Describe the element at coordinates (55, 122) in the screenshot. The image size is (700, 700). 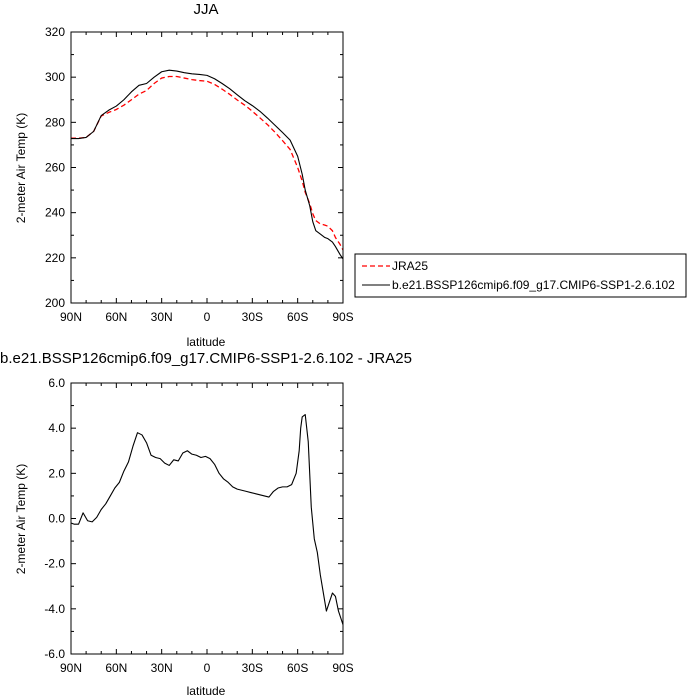
I see `top-y-tick-label: 280` at that location.